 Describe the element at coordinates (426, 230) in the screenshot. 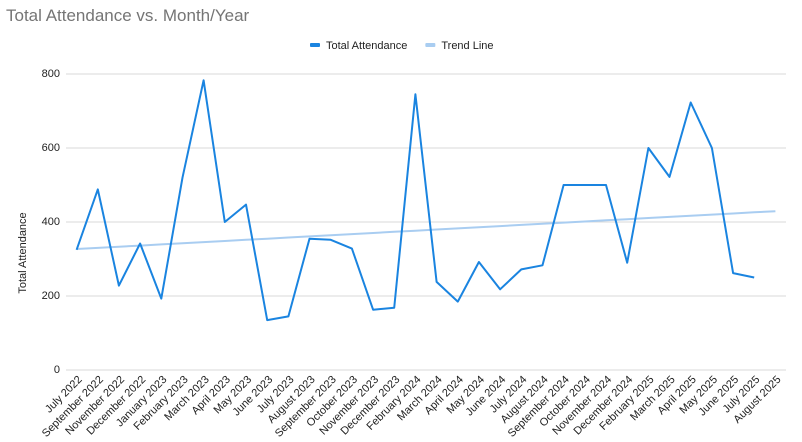

I see `series-line` at that location.